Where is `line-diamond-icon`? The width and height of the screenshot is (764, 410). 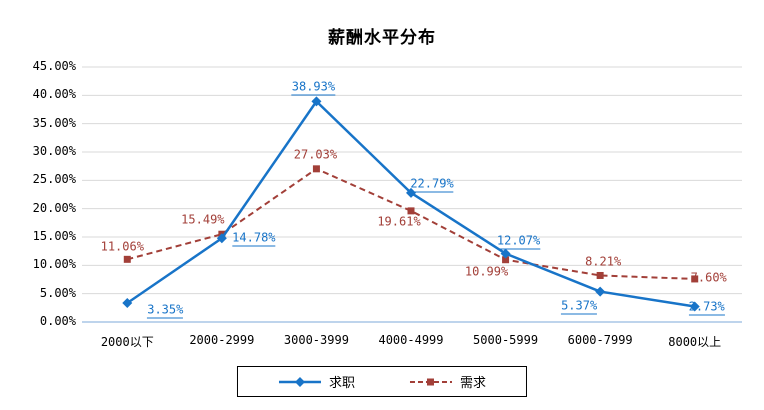 line-diamond-icon is located at coordinates (299, 381).